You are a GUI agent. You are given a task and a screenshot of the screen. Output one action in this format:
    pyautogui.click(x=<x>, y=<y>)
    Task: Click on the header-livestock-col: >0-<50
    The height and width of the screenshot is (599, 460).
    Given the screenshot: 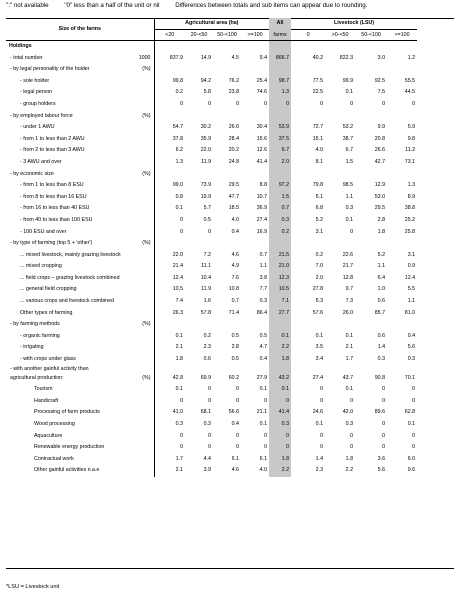 What is the action you would take?
    pyautogui.click(x=340, y=35)
    